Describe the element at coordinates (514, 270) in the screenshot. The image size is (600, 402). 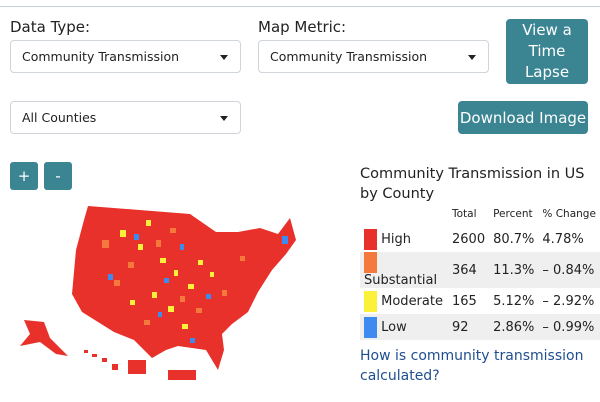
I see `row-percent: 11.3%` at that location.